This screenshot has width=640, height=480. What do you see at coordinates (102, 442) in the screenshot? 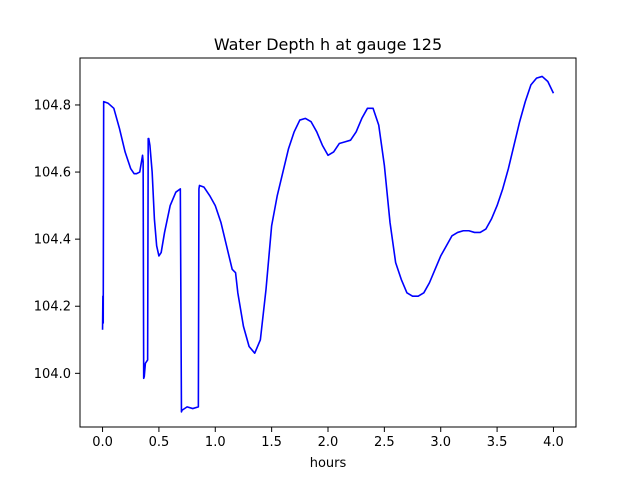
I see `x-tick-label: 0.0` at bounding box center [102, 442].